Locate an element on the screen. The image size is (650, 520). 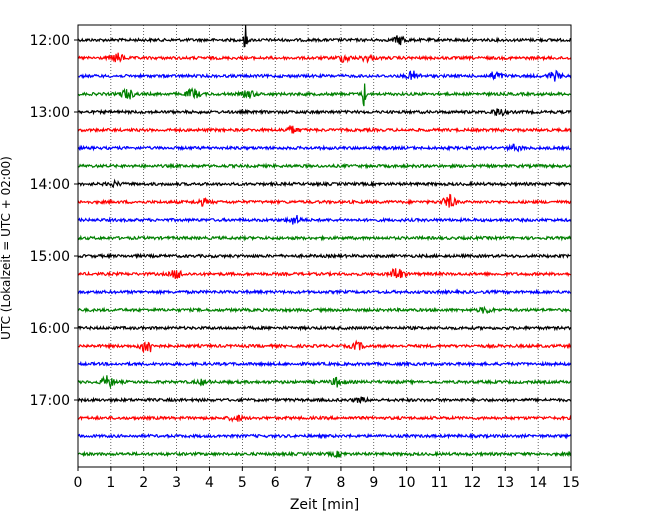
x-tick-label: 15 is located at coordinates (571, 483).